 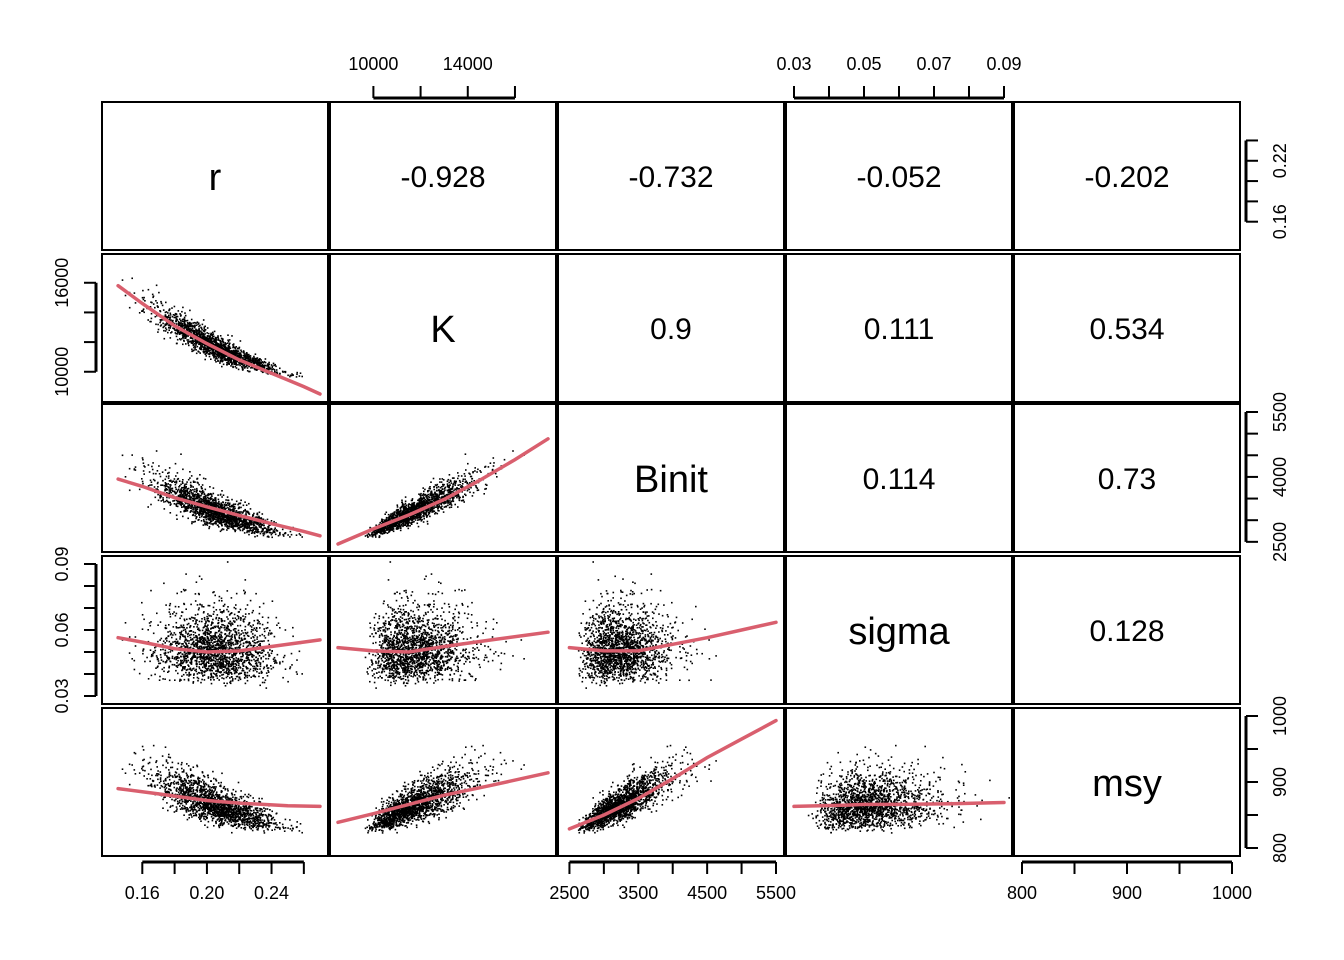 What do you see at coordinates (443, 176) in the screenshot?
I see `panel-frame` at bounding box center [443, 176].